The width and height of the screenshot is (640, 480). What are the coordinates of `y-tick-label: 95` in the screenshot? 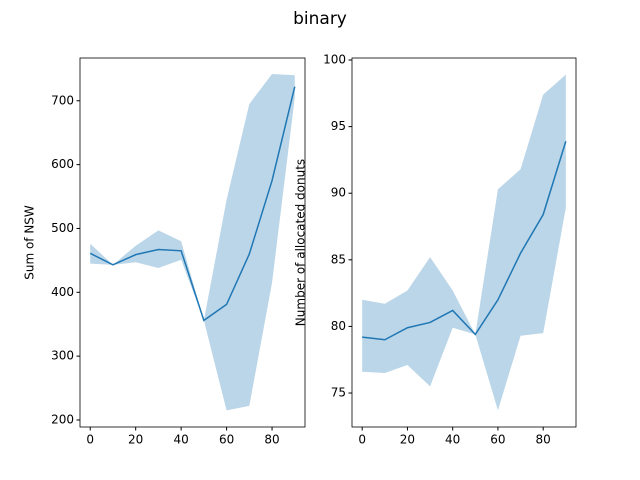 It's located at (338, 126).